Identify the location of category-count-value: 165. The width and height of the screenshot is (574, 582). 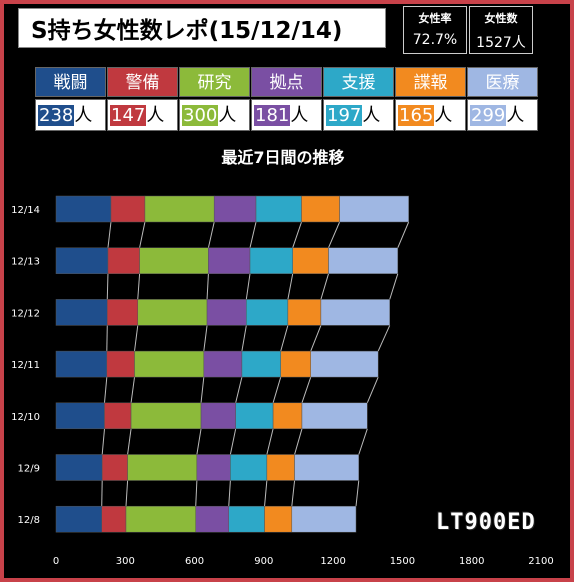
(416, 115).